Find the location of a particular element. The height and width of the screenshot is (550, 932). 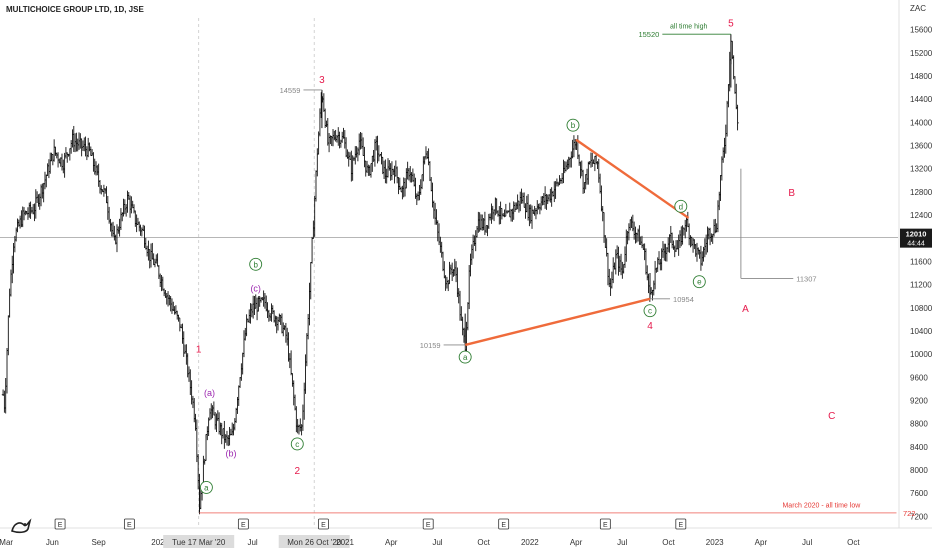

wave-label: 2 is located at coordinates (297, 471).